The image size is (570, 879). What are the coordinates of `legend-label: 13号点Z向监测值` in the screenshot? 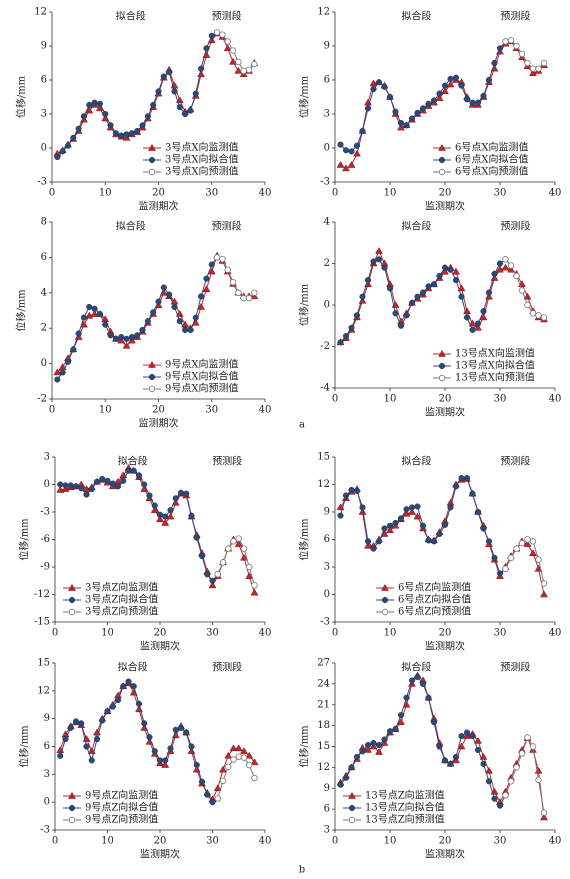 It's located at (405, 795).